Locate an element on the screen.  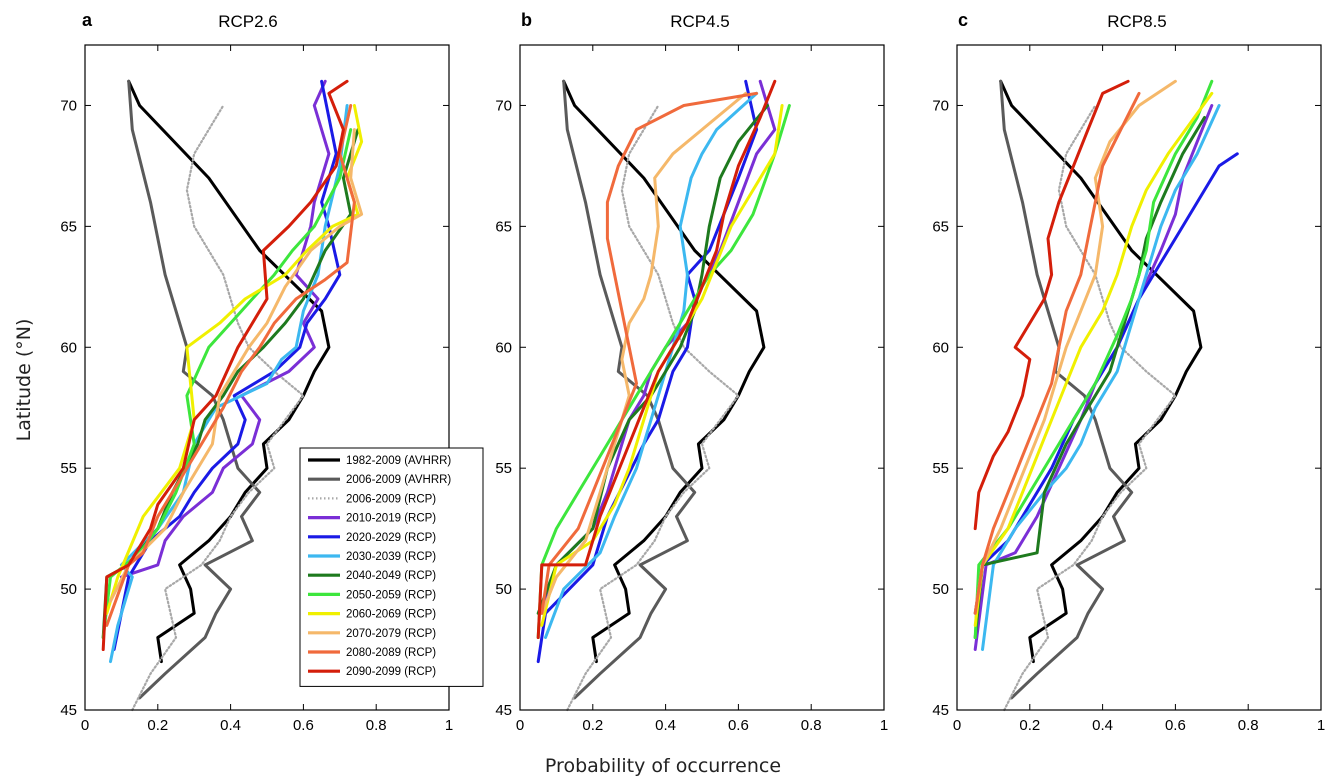
x-tick-label-b-3: 0.6 is located at coordinates (738, 725).